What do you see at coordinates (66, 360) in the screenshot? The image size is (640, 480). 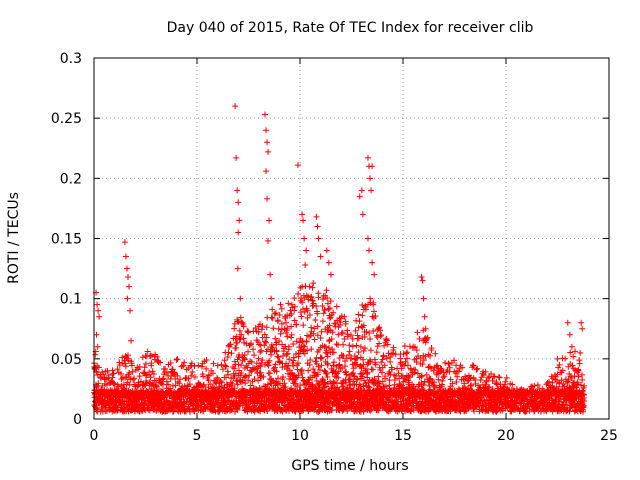 I see `y-tick-label: 0.05` at bounding box center [66, 360].